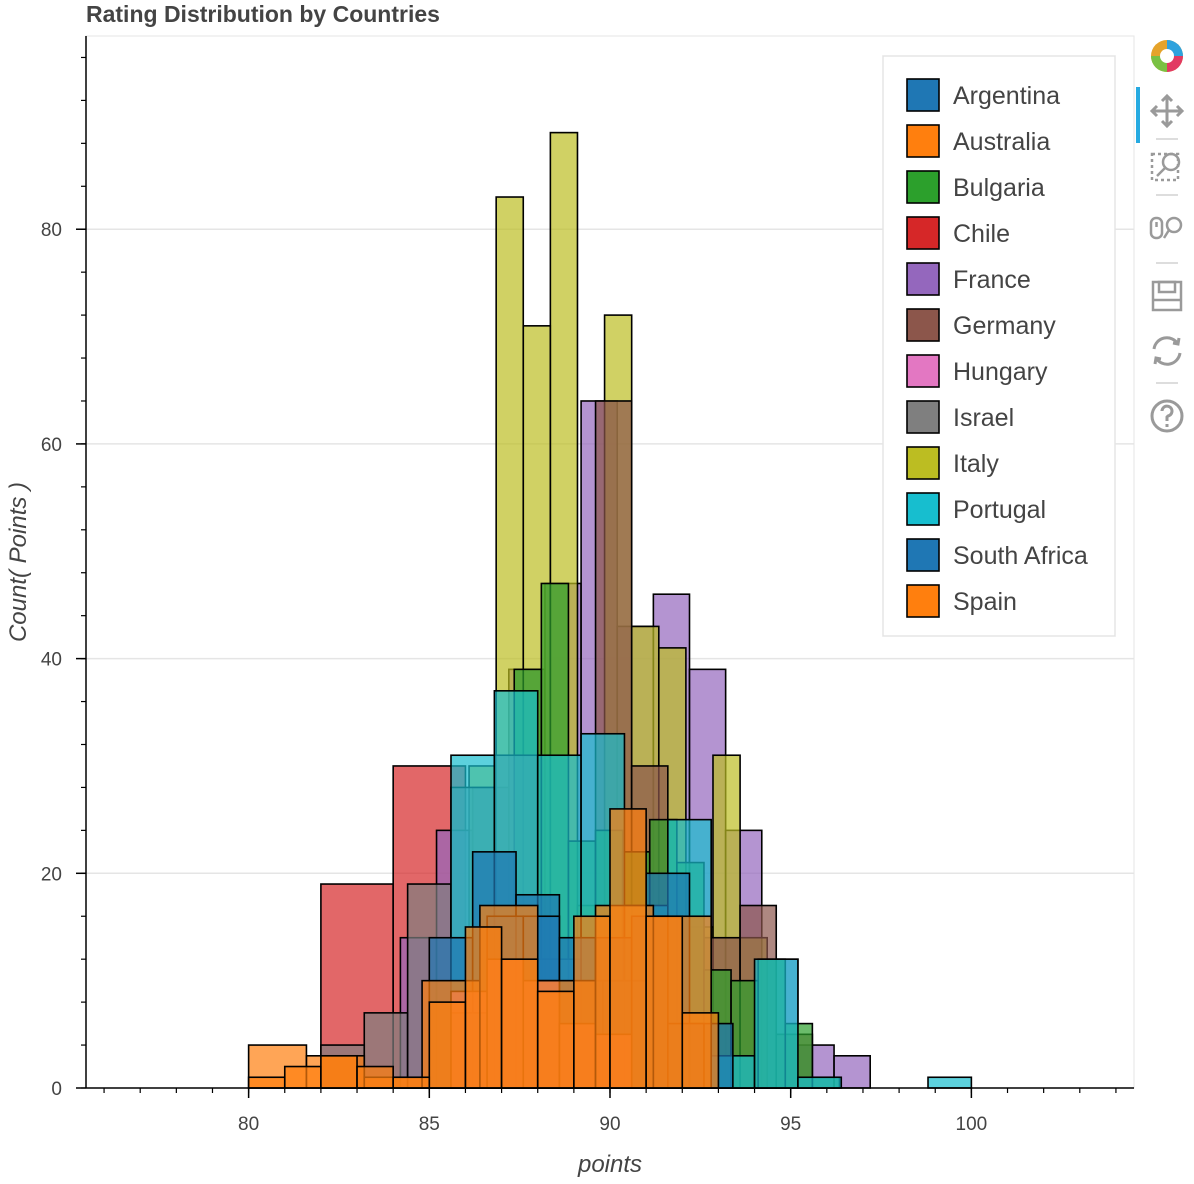 The width and height of the screenshot is (1194, 1184). Describe the element at coordinates (981, 234) in the screenshot. I see `legend-label-chile: Chile` at that location.